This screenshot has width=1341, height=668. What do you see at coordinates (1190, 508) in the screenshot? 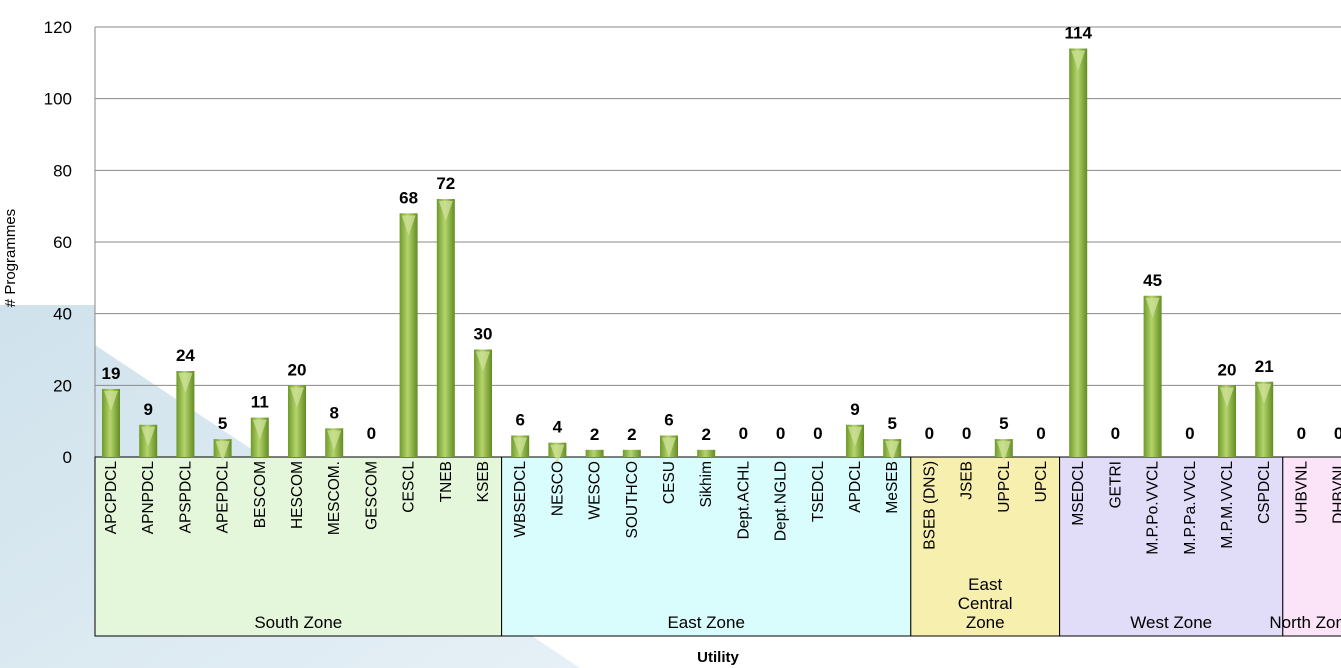
I see `category-label: M.P.Pa.VVCL` at bounding box center [1190, 508].